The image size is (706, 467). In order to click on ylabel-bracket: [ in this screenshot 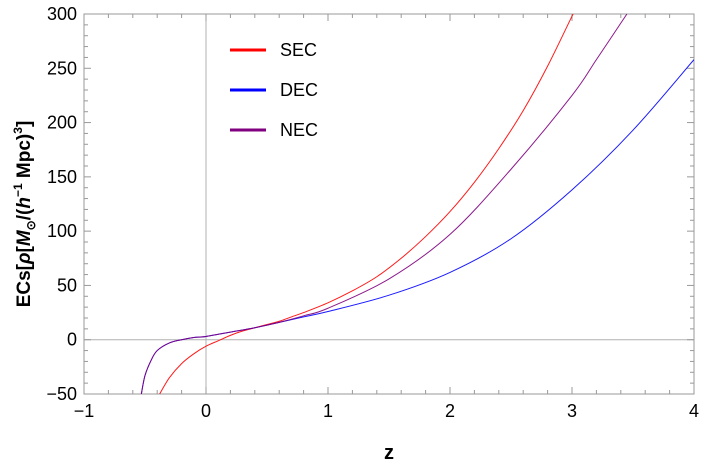, I will do `click(24, 248)`.